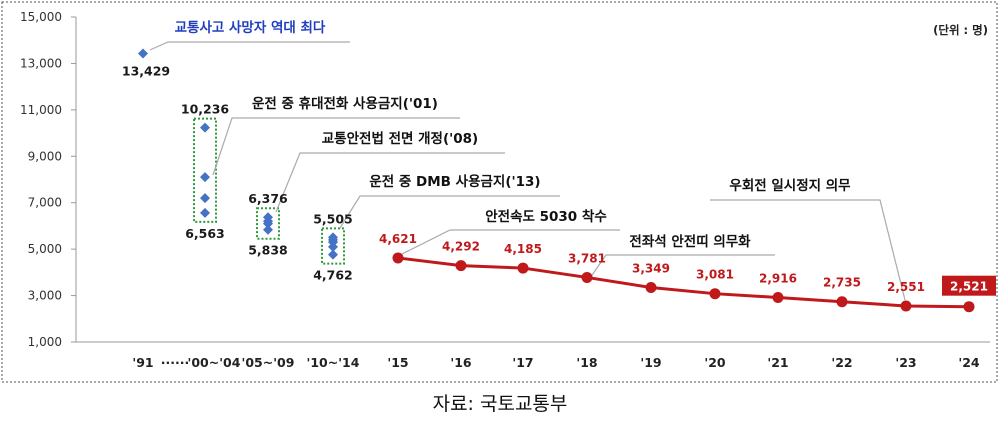 The image size is (1000, 423). I want to click on line-value-label: 4,185, so click(523, 249).